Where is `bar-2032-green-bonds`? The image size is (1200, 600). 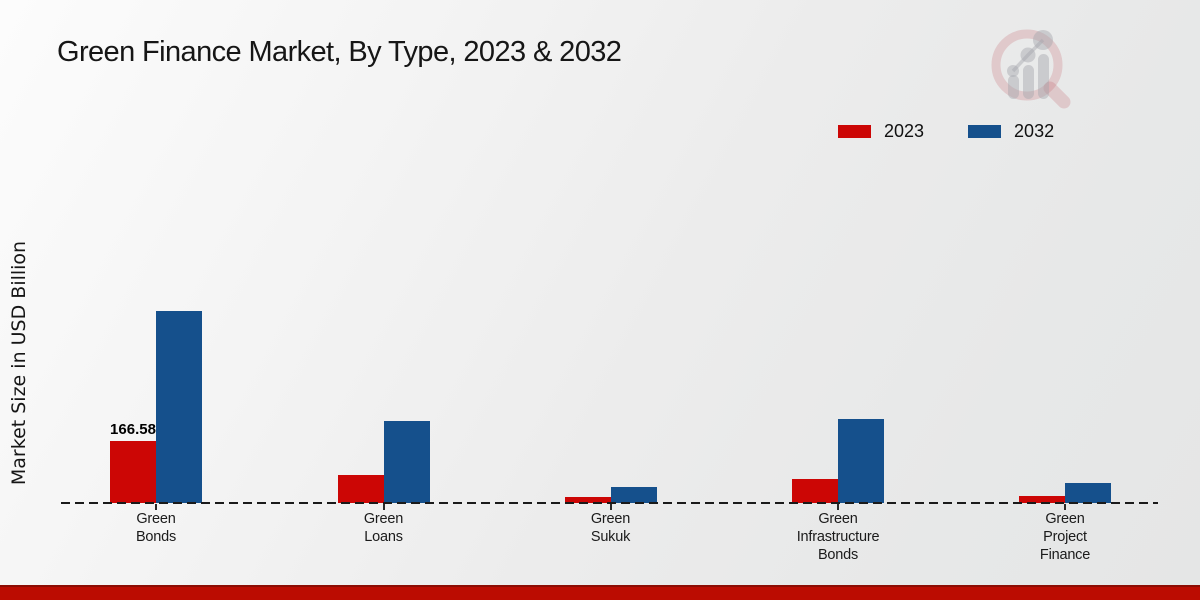 bar-2032-green-bonds is located at coordinates (179, 406).